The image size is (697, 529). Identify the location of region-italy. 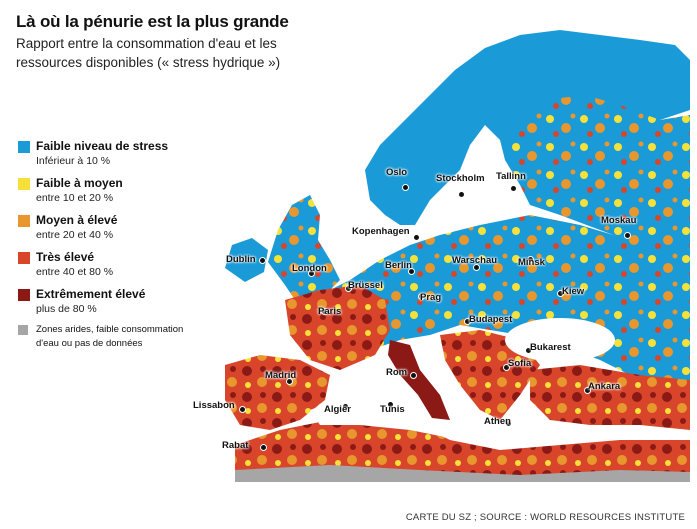
(419, 380).